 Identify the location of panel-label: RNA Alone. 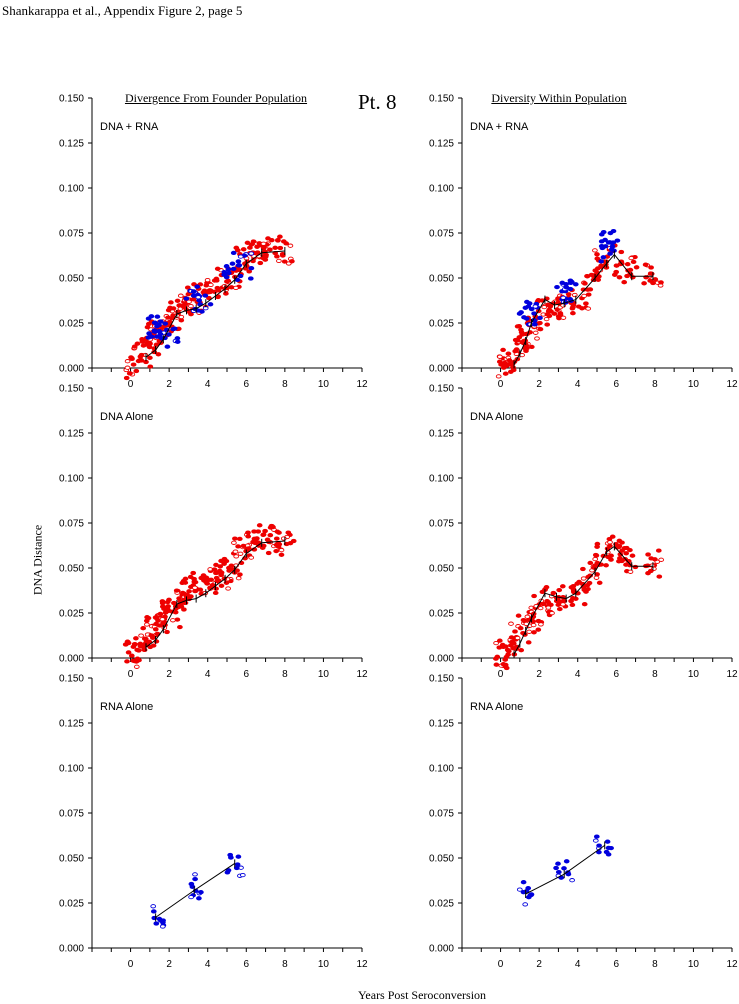
(496, 707).